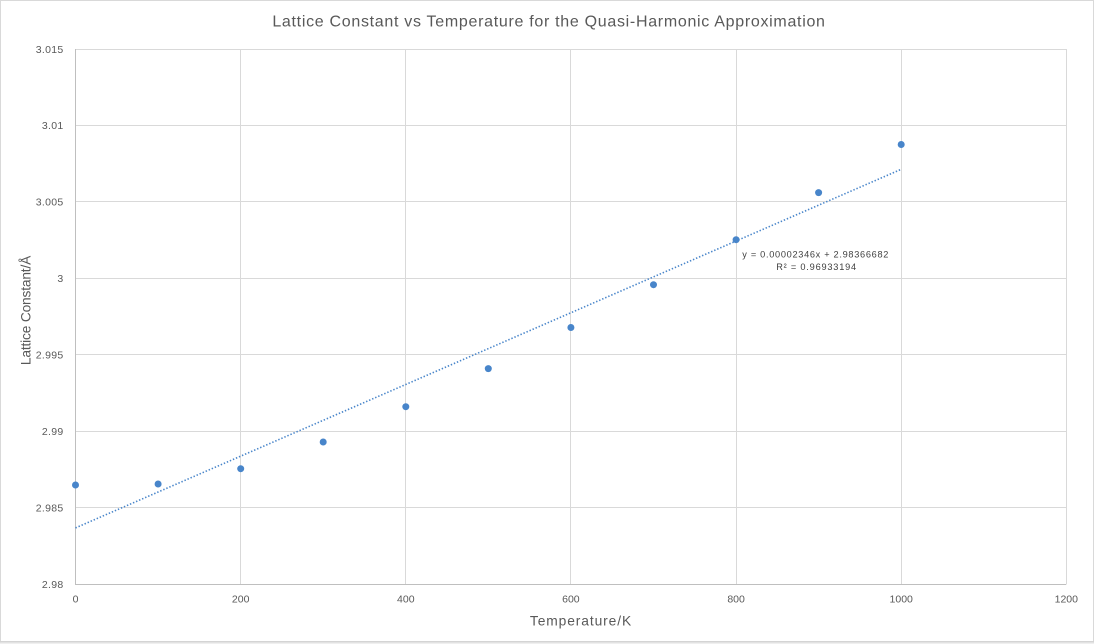 The width and height of the screenshot is (1094, 644). Describe the element at coordinates (816, 267) in the screenshot. I see `svg-text: R² = 0.96933194` at that location.